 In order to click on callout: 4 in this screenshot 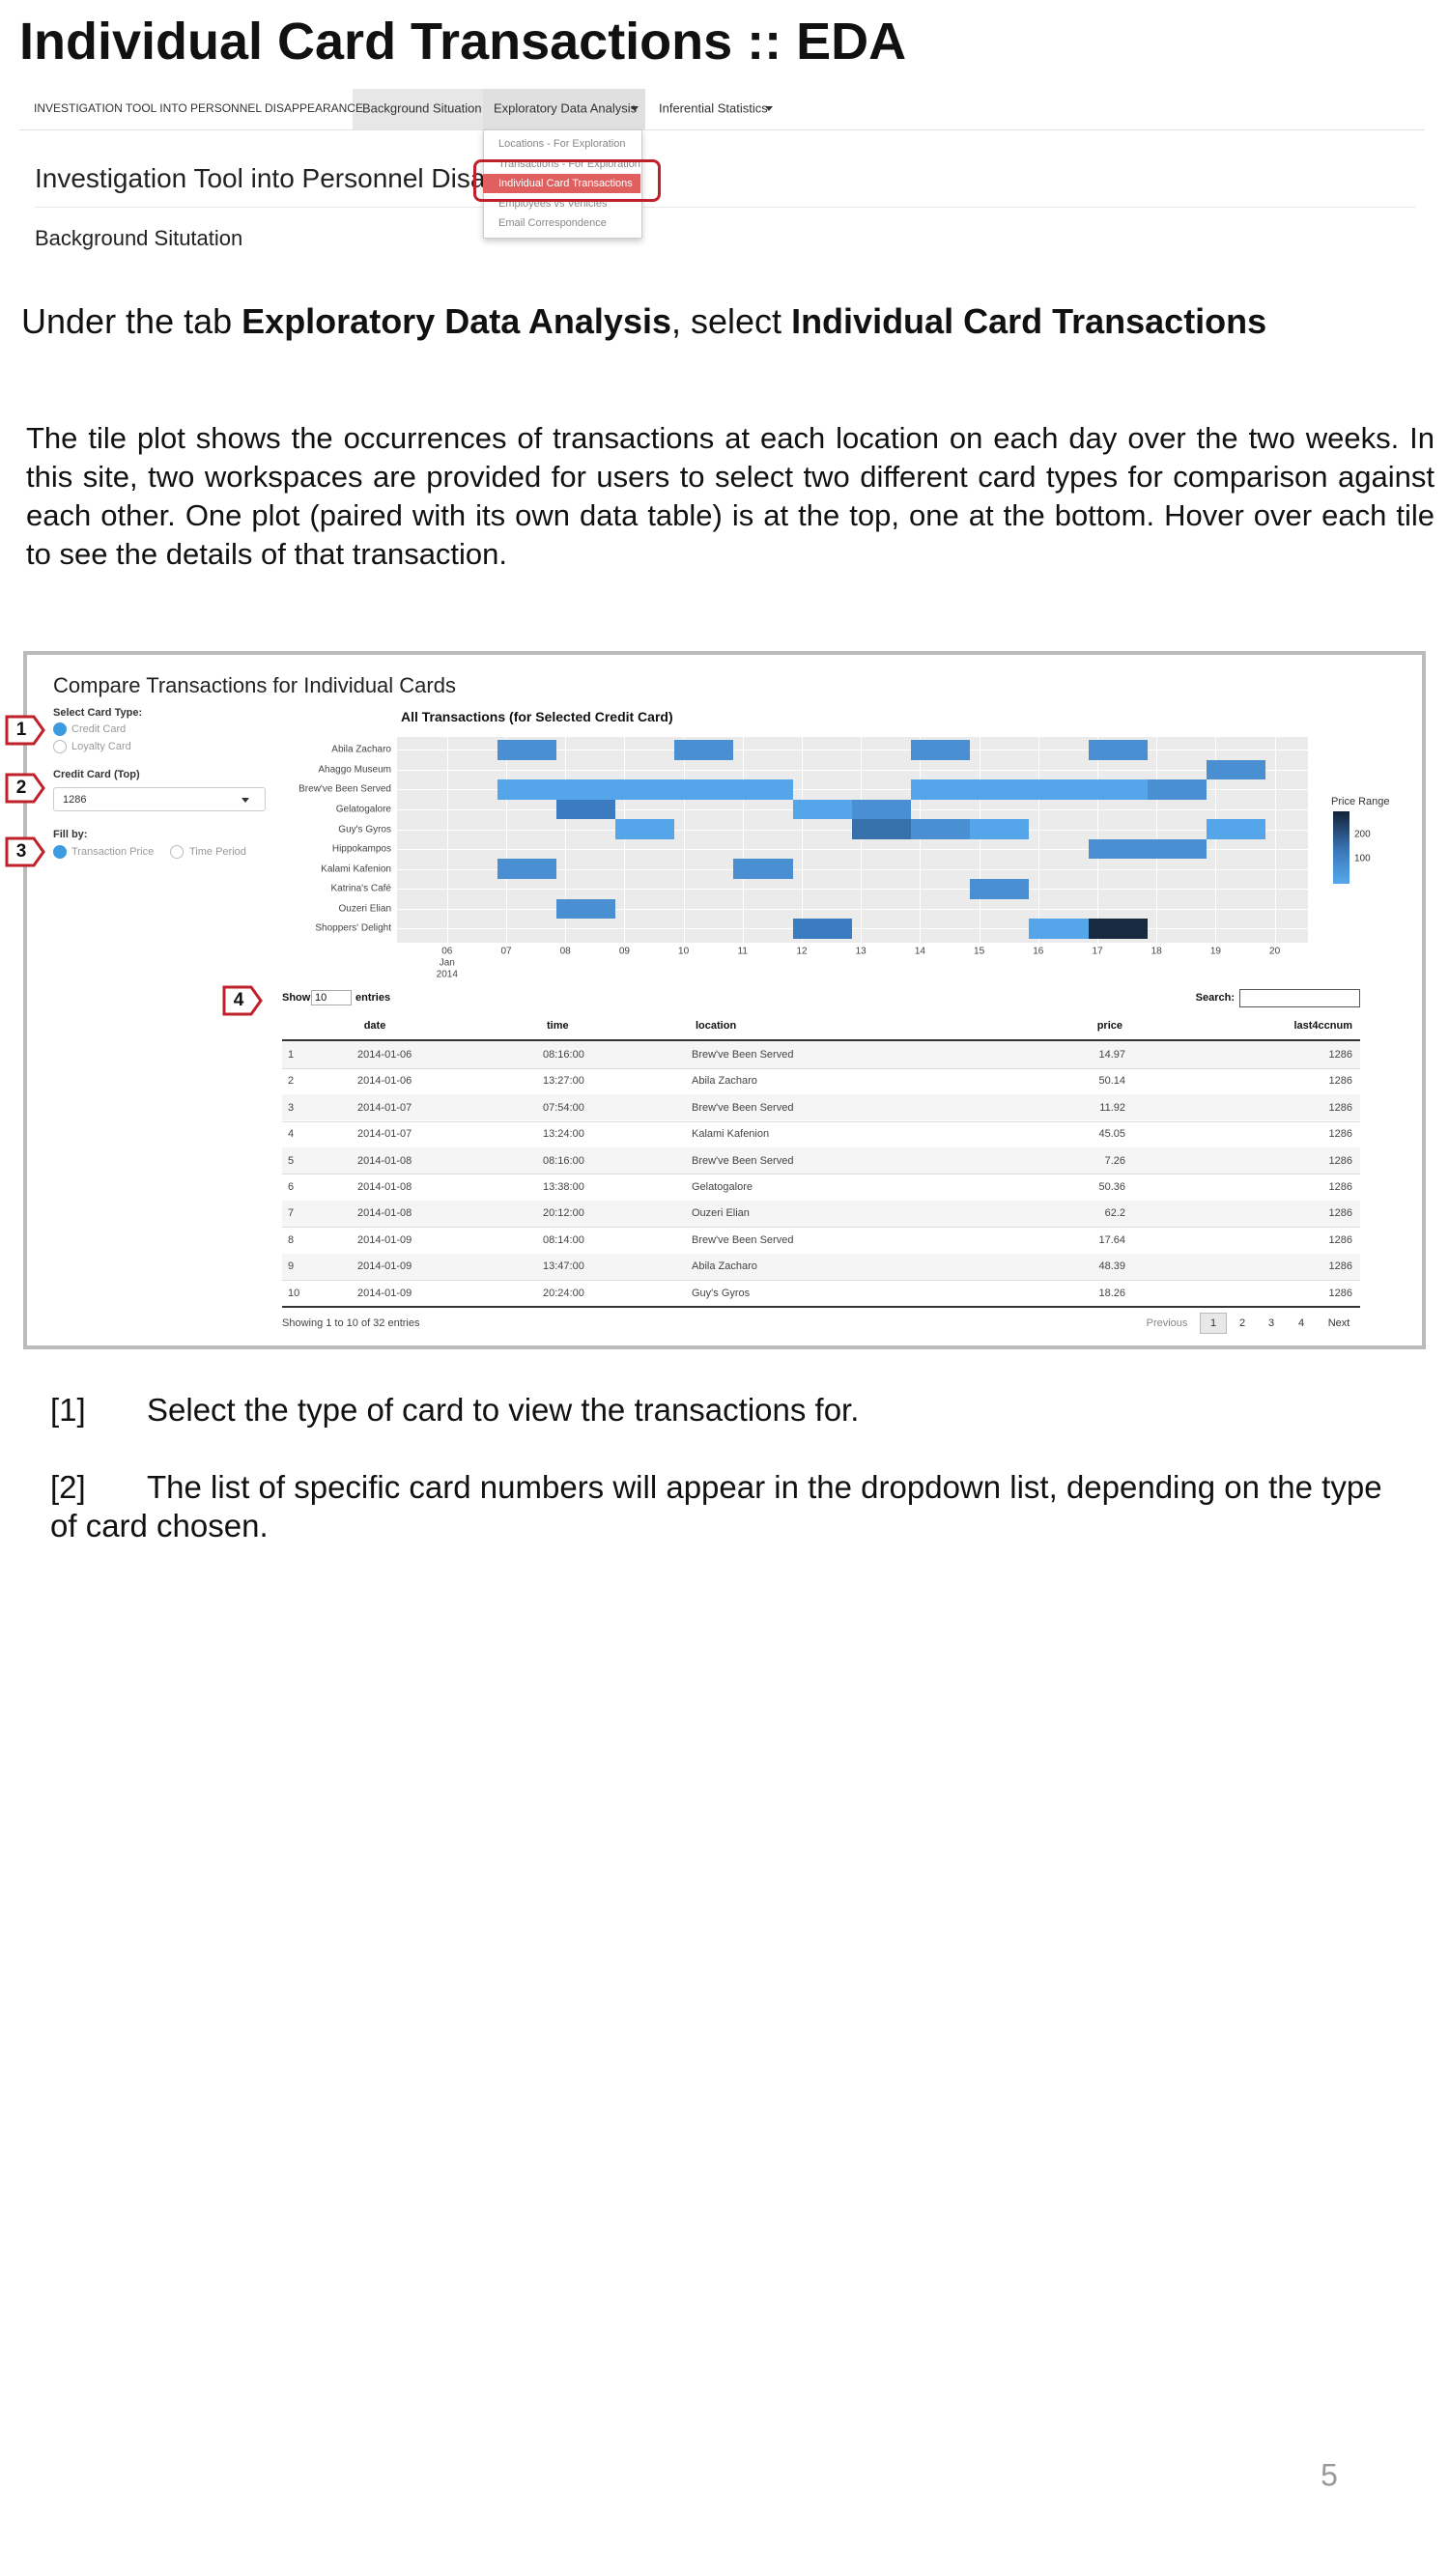, I will do `click(243, 1000)`.